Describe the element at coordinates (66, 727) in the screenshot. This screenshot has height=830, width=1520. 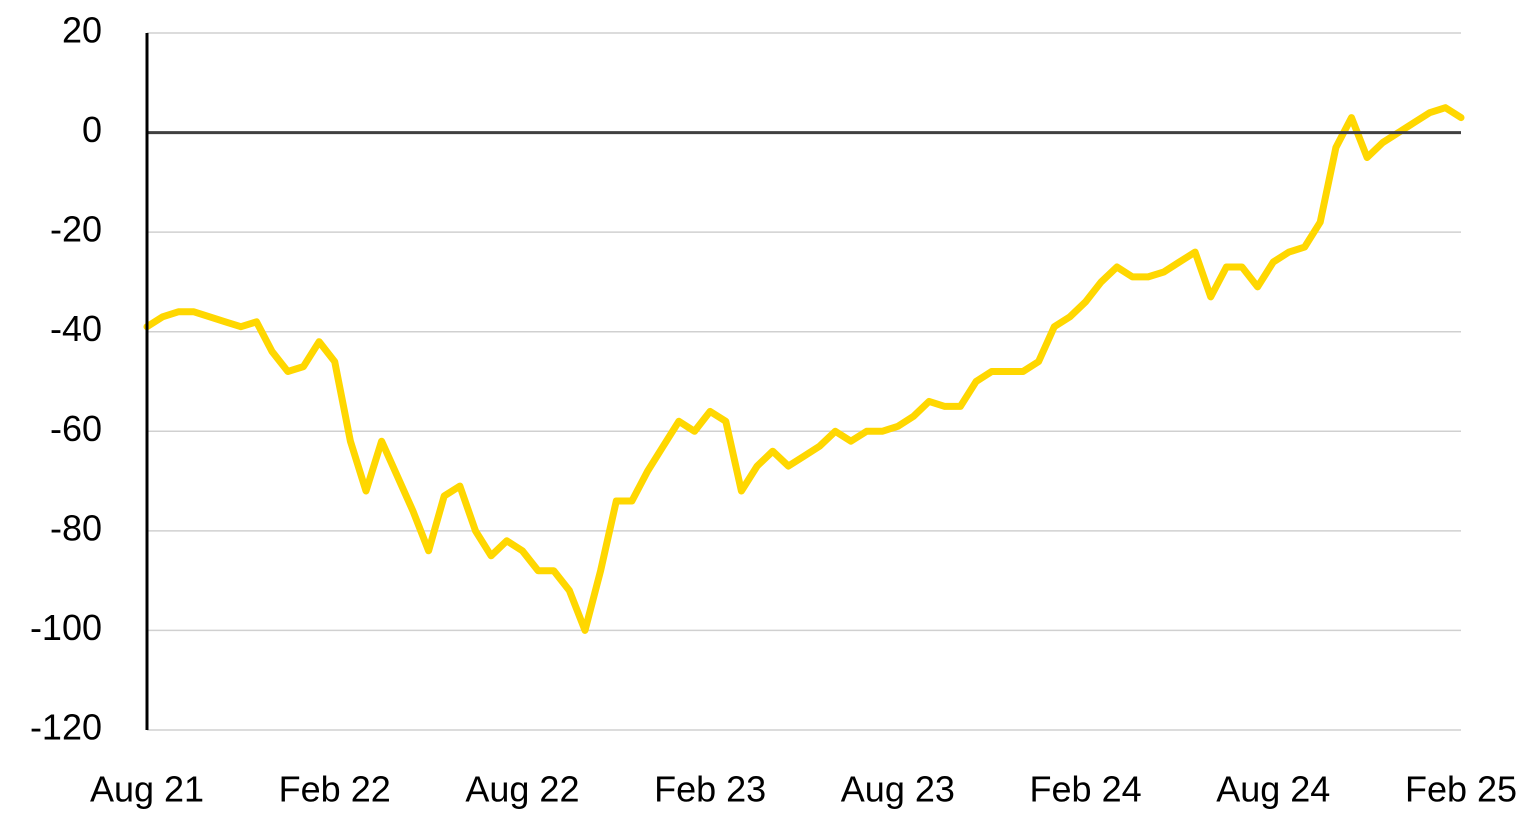
I see `y-tick-label: -120` at that location.